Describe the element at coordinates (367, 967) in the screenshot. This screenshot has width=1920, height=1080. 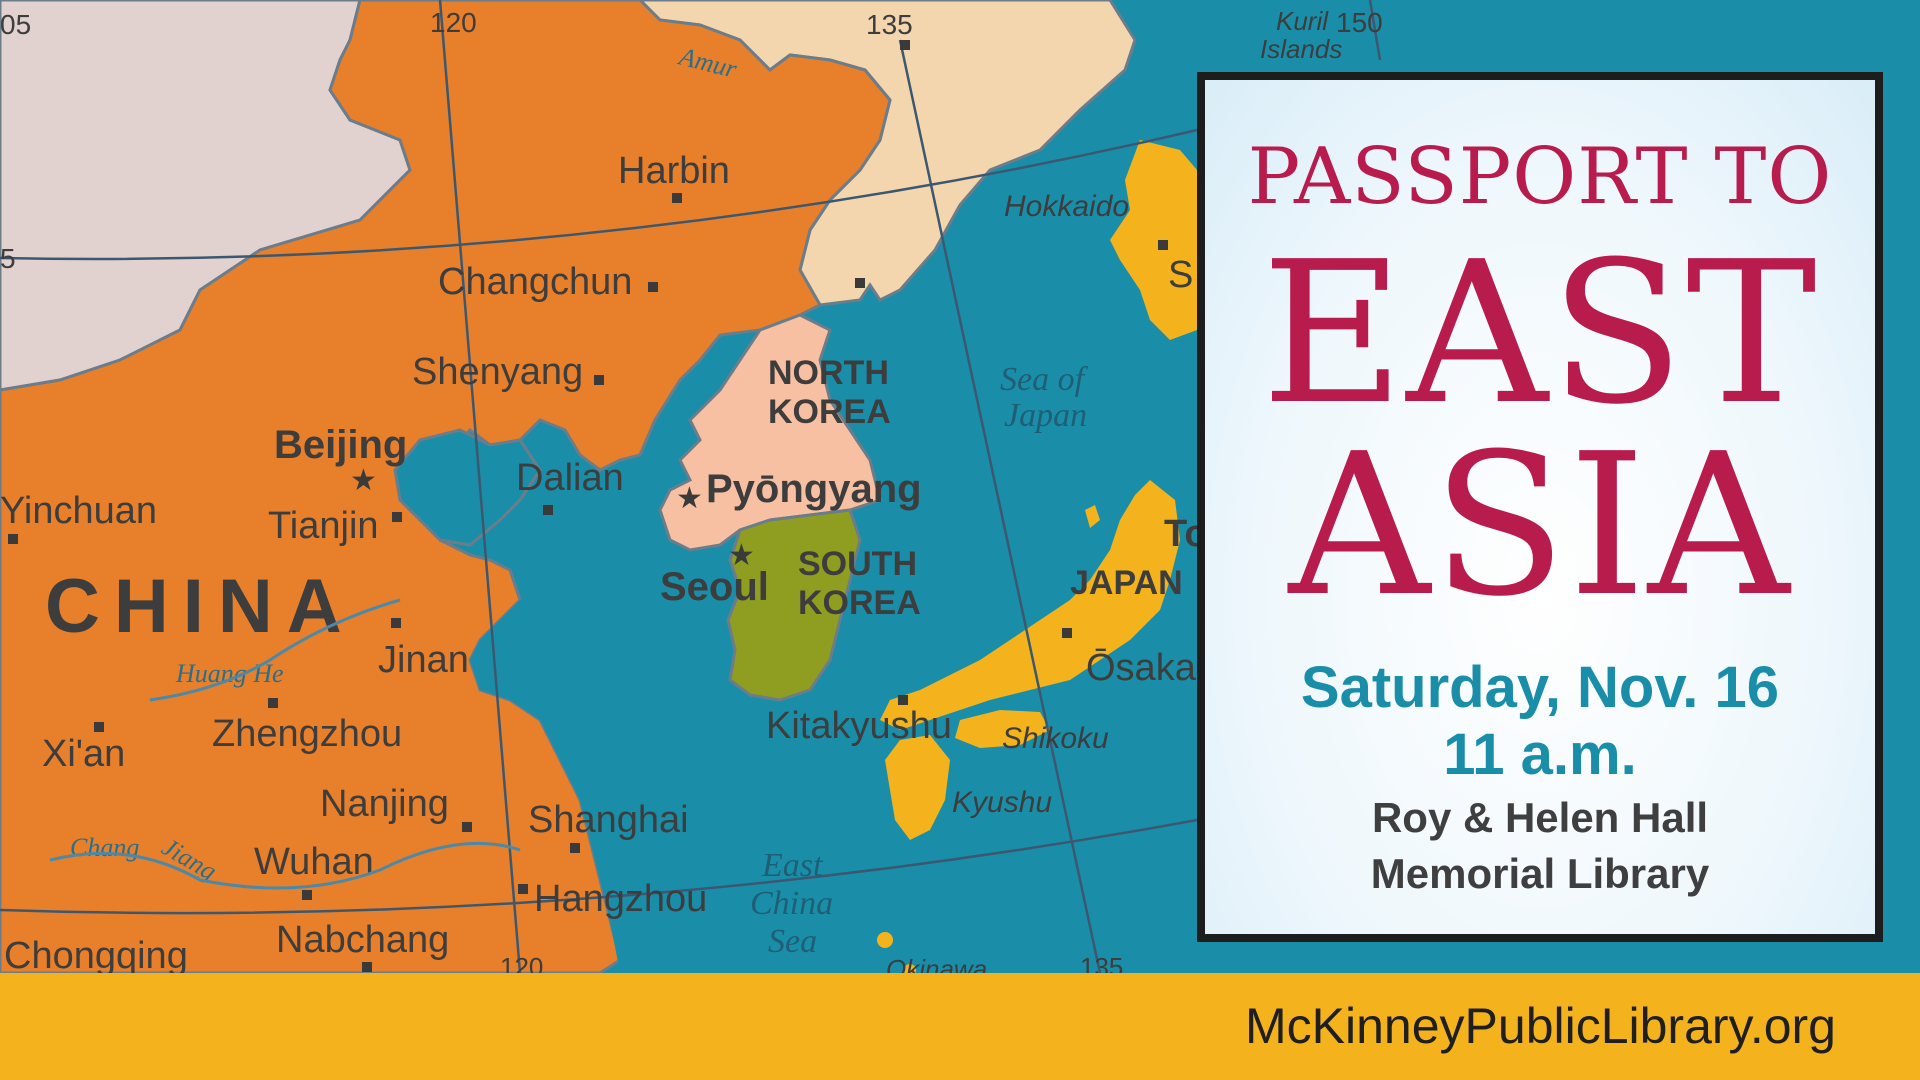
I see `nanchang-marker` at that location.